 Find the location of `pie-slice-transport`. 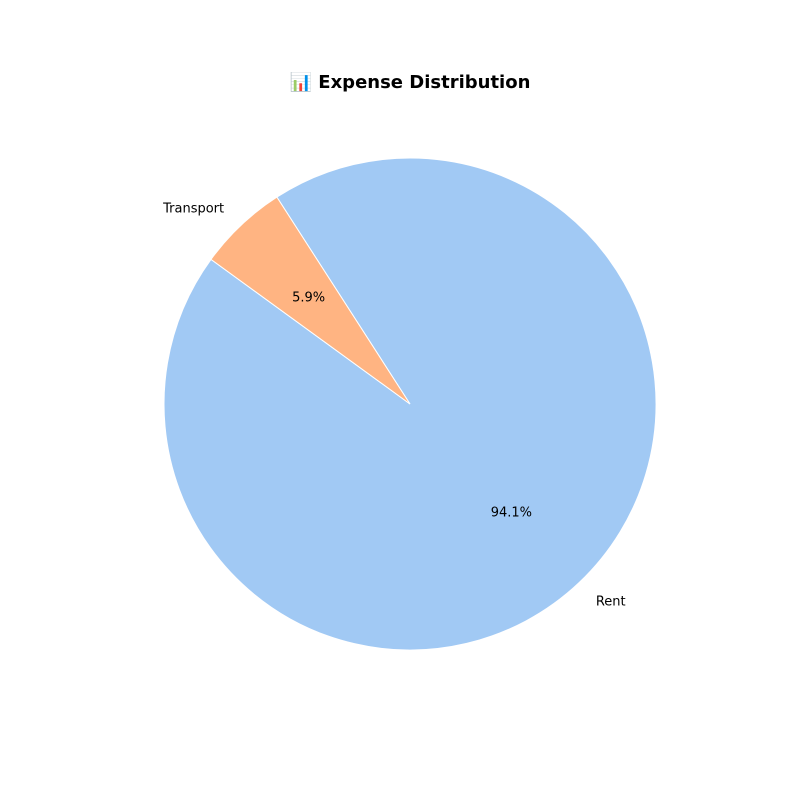

pie-slice-transport is located at coordinates (310, 300).